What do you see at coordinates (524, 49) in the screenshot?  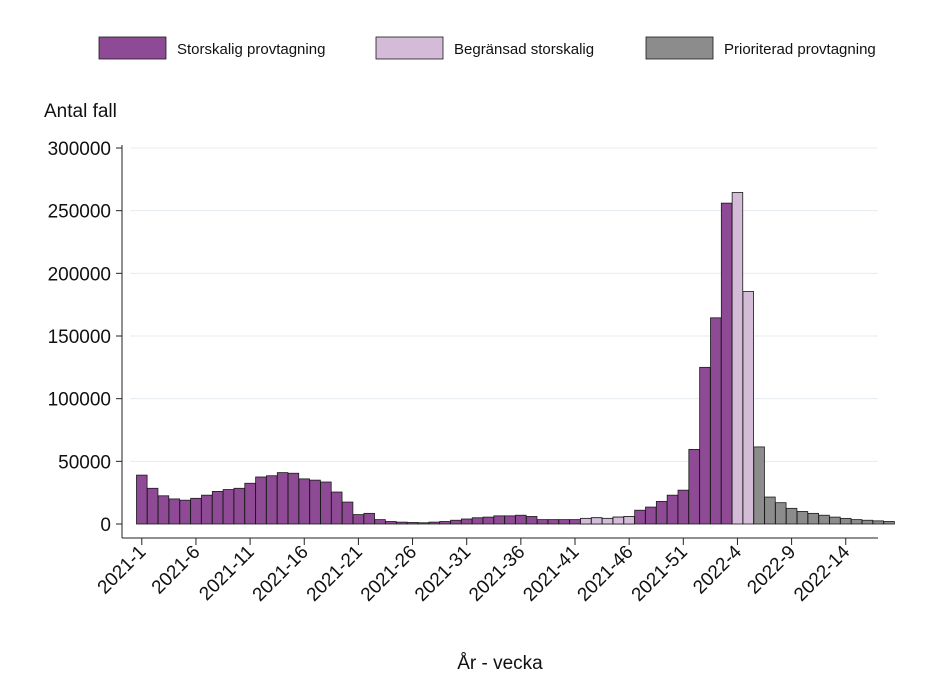 I see `legend-label: Begränsad storskalig` at bounding box center [524, 49].